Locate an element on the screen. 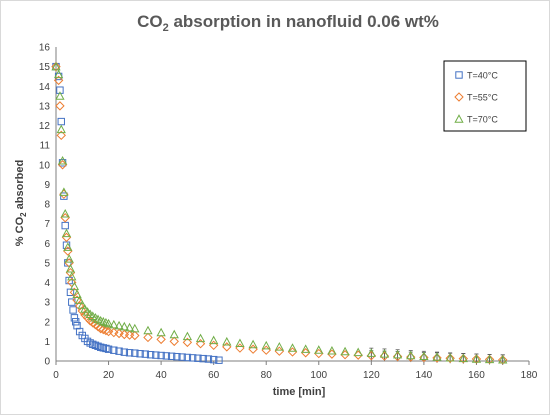 Image resolution: width=550 pixels, height=419 pixels. legend-box is located at coordinates (485, 96).